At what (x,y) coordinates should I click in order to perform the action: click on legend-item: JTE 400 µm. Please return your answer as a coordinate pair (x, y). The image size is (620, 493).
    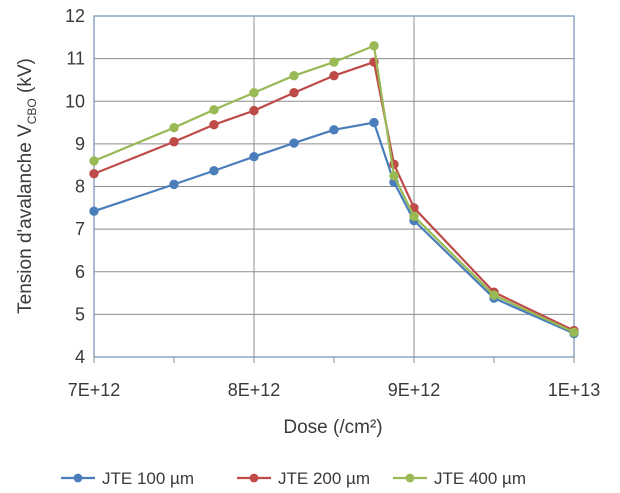
    Looking at the image, I should click on (459, 478).